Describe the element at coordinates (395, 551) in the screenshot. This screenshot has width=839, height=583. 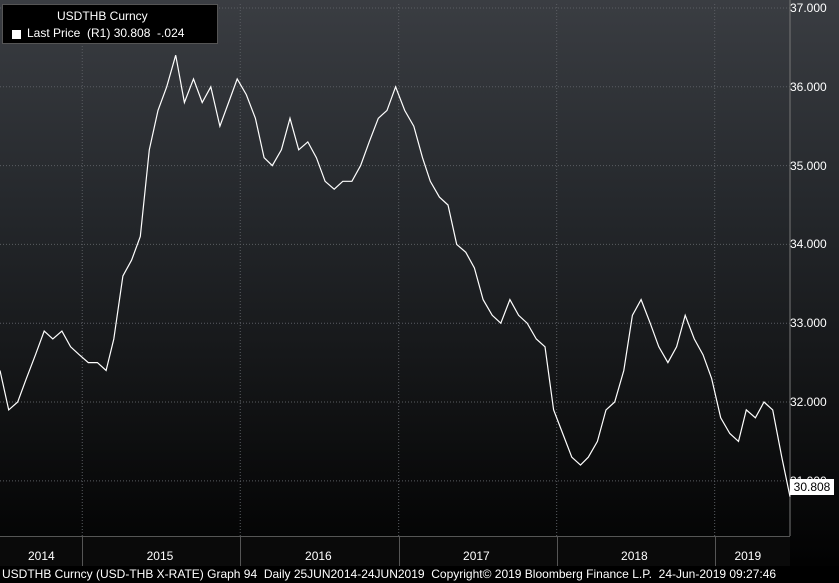
I see `x-axis: 2014 2015 2016 2017 2018 2019` at that location.